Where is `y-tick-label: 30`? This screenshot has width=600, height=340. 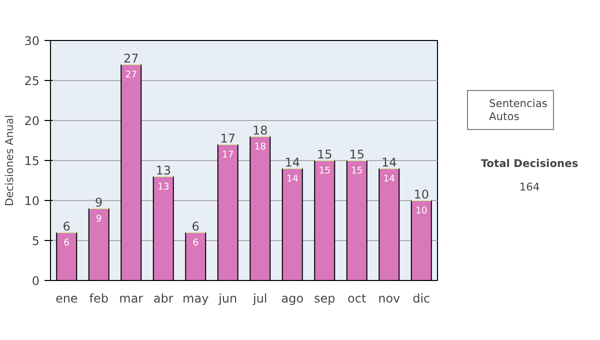
y-tick-label: 30 is located at coordinates (32, 41).